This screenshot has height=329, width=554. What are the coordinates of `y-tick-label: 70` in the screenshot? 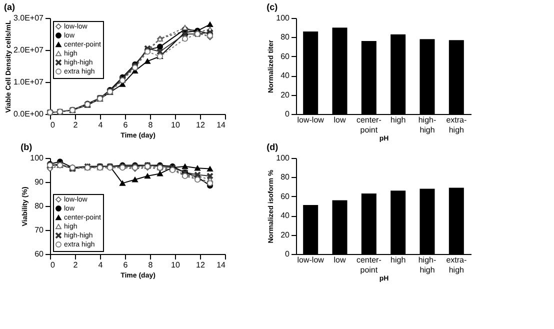 It's located at (39, 230).